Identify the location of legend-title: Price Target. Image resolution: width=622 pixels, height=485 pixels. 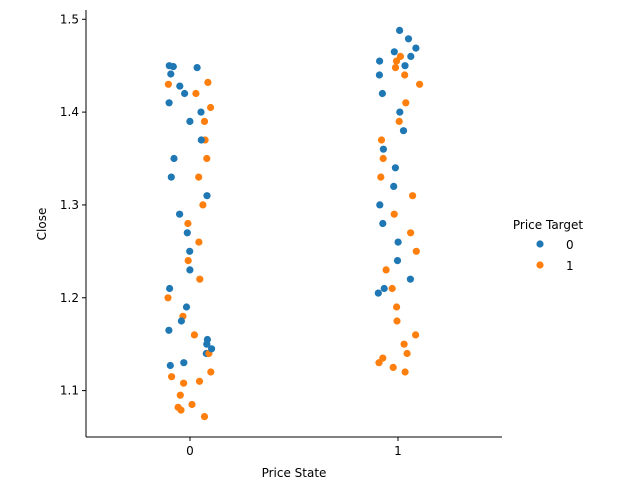
(548, 225).